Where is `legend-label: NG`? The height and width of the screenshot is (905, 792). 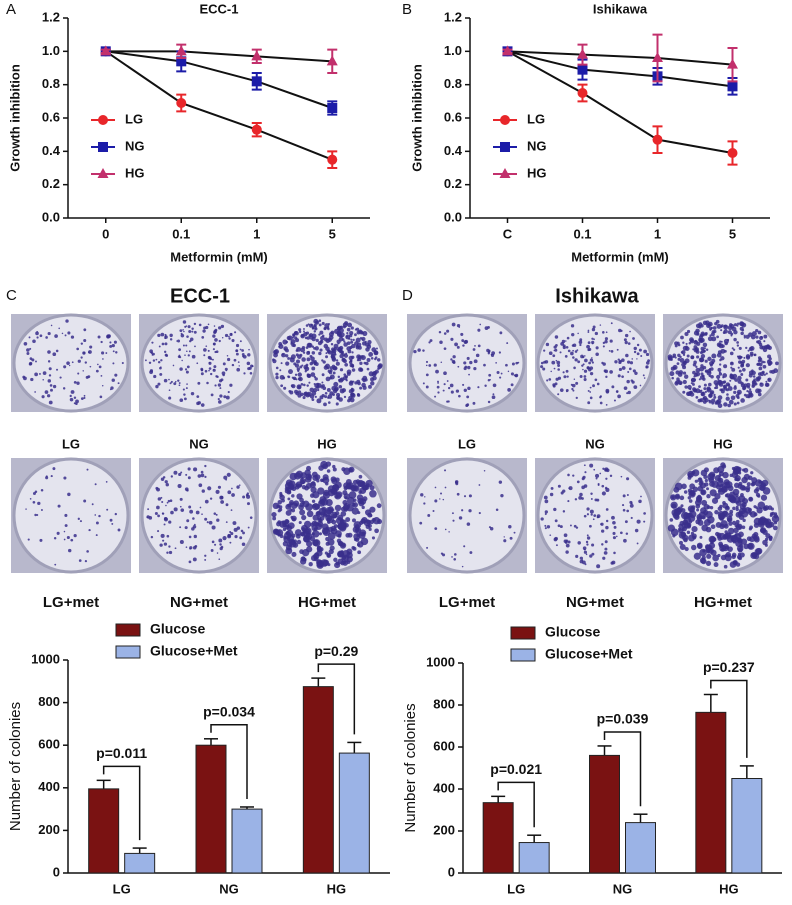
legend-label: NG is located at coordinates (537, 145).